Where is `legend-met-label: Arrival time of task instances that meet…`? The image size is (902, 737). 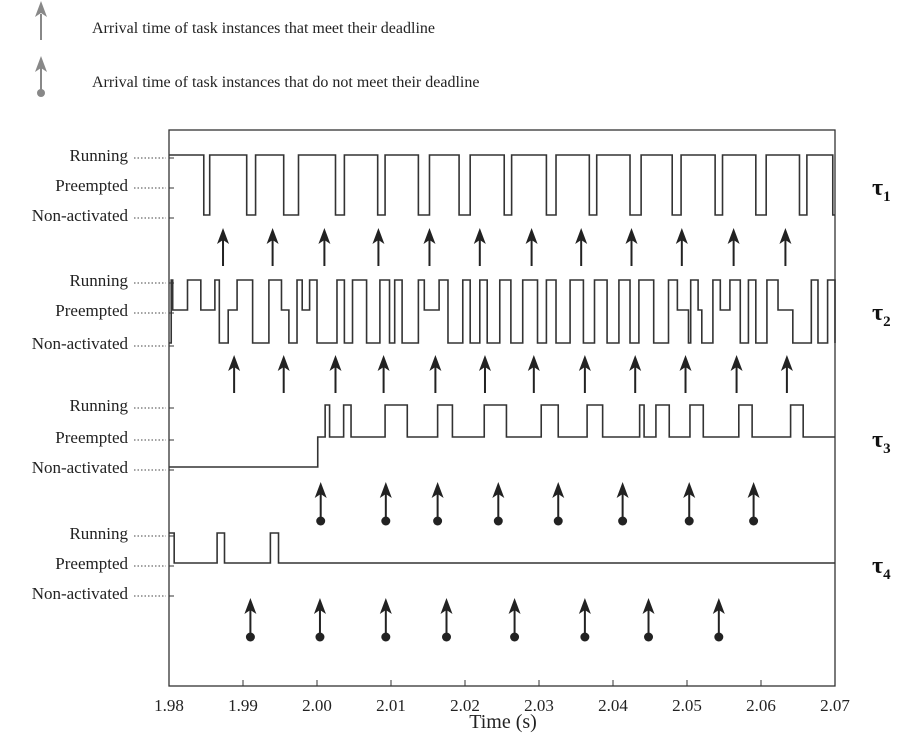 legend-met-label: Arrival time of task instances that meet… is located at coordinates (263, 28).